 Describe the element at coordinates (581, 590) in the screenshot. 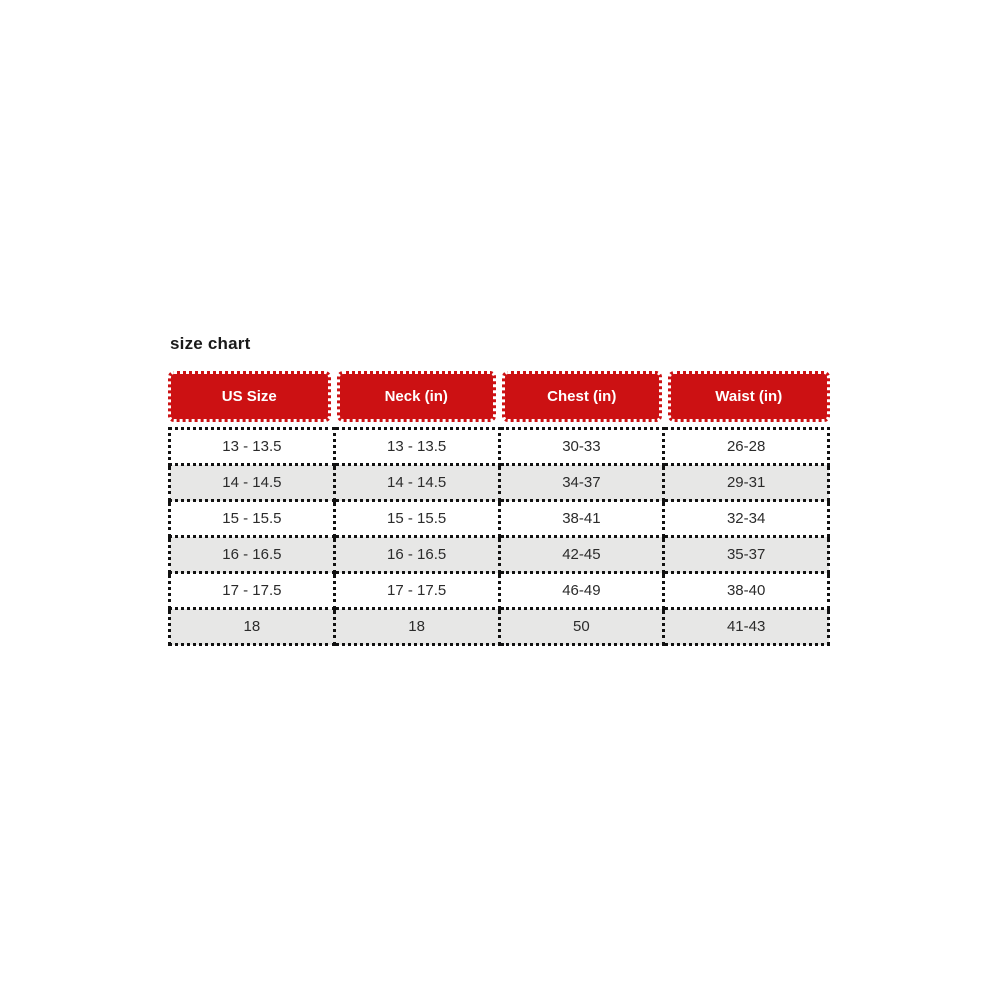

I see `table-cell: 46-49` at that location.